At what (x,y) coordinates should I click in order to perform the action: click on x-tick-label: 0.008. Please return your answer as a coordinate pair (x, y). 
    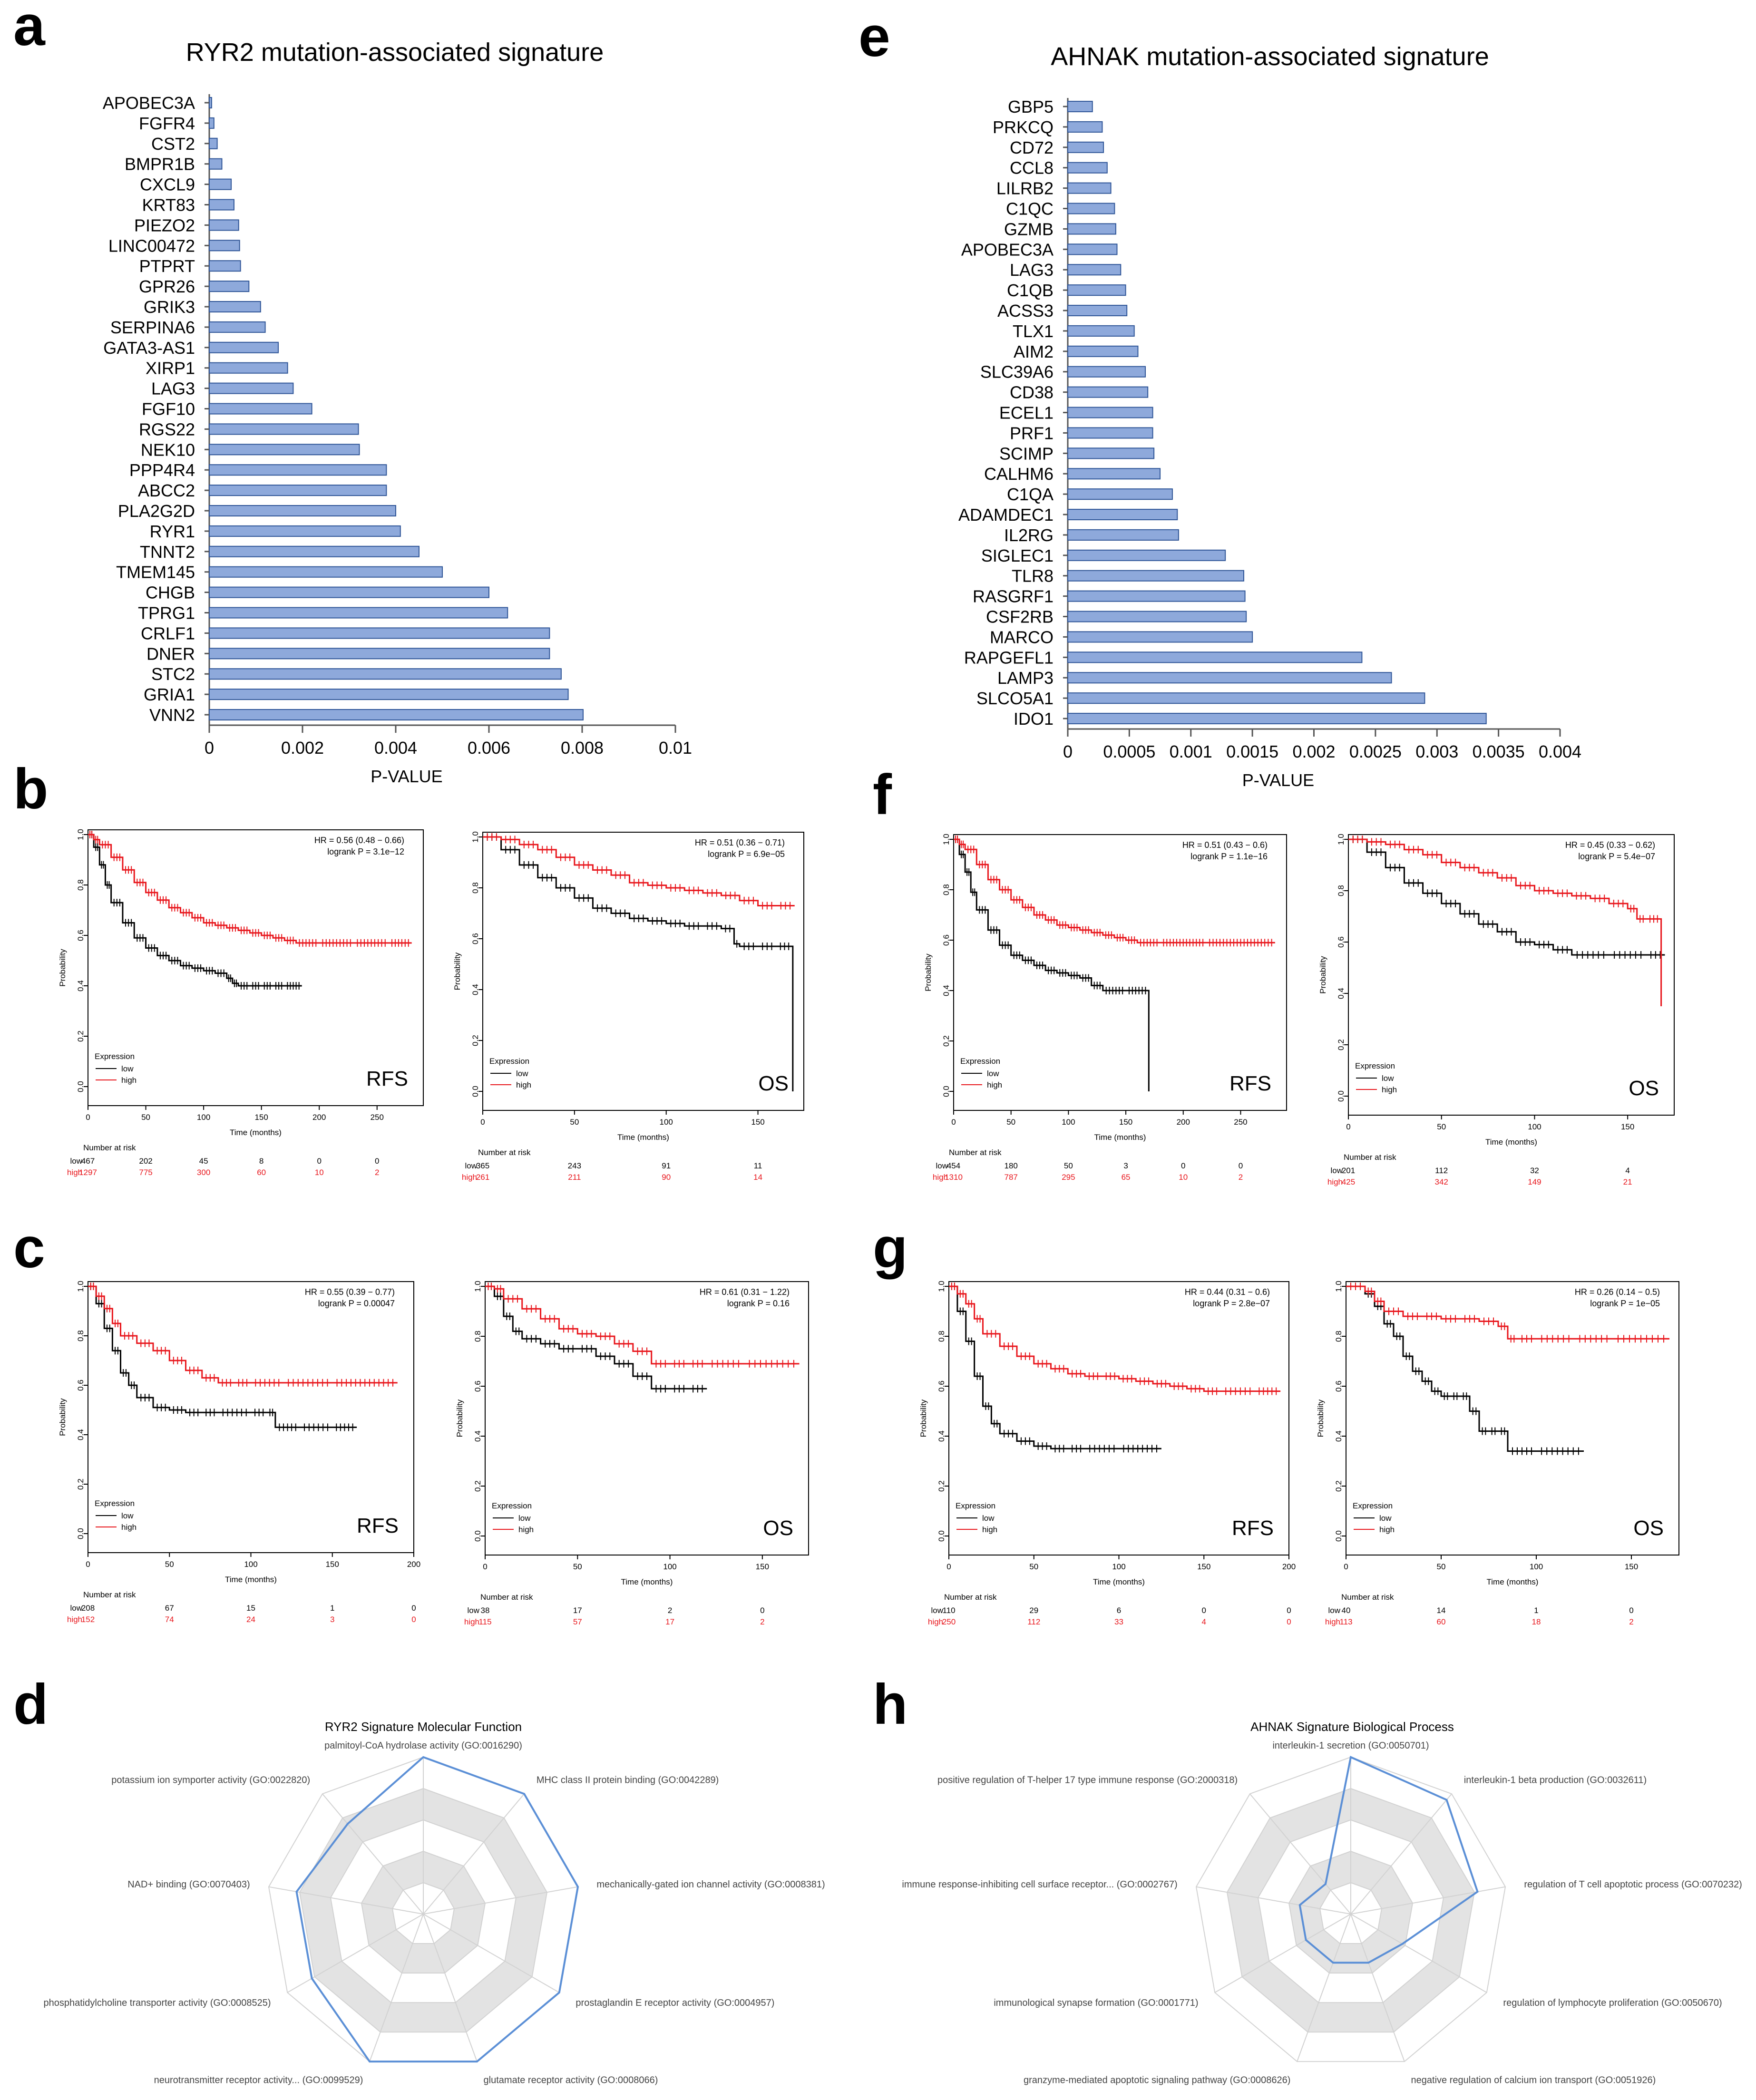
    Looking at the image, I should click on (582, 748).